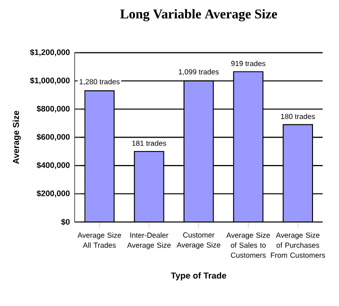  I want to click on x-axis-title: Type of Trade, so click(198, 276).